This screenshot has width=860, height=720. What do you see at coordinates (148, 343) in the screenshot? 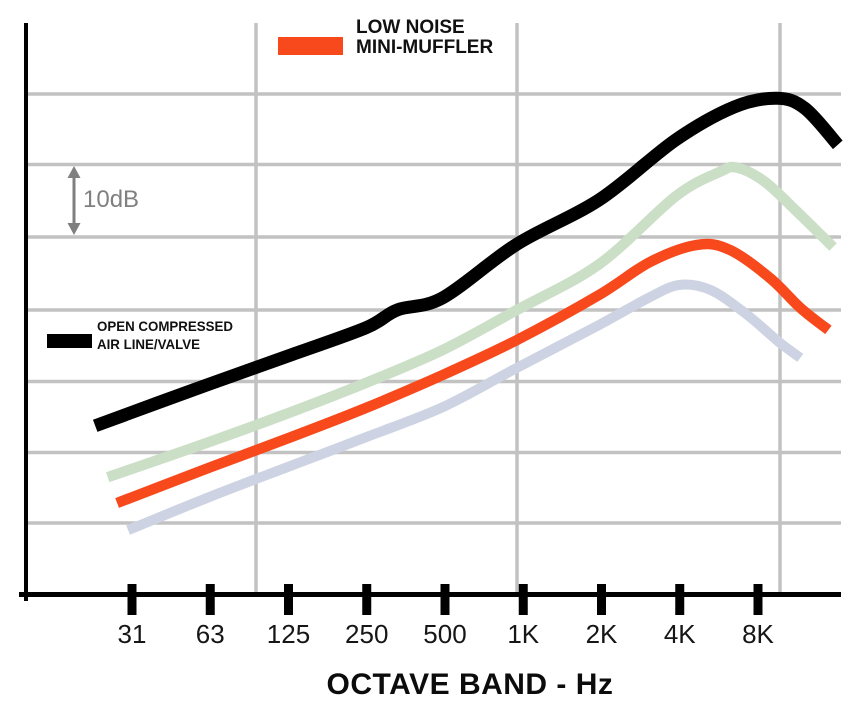
I see `legend-open-line-line2: AIR LINE/VALVE` at bounding box center [148, 343].